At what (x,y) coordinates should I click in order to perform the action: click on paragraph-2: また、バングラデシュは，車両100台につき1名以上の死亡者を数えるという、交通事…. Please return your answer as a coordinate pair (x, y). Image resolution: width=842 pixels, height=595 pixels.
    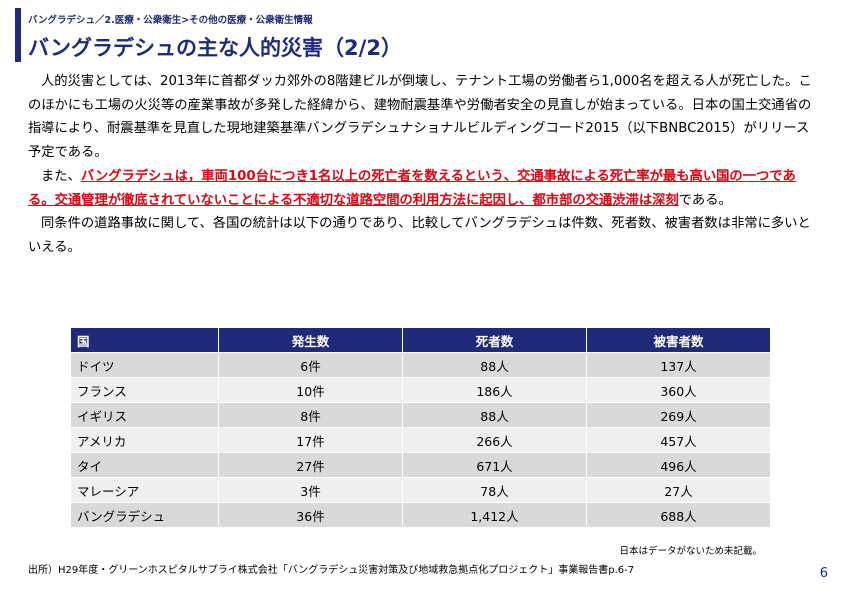
    Looking at the image, I should click on (423, 188).